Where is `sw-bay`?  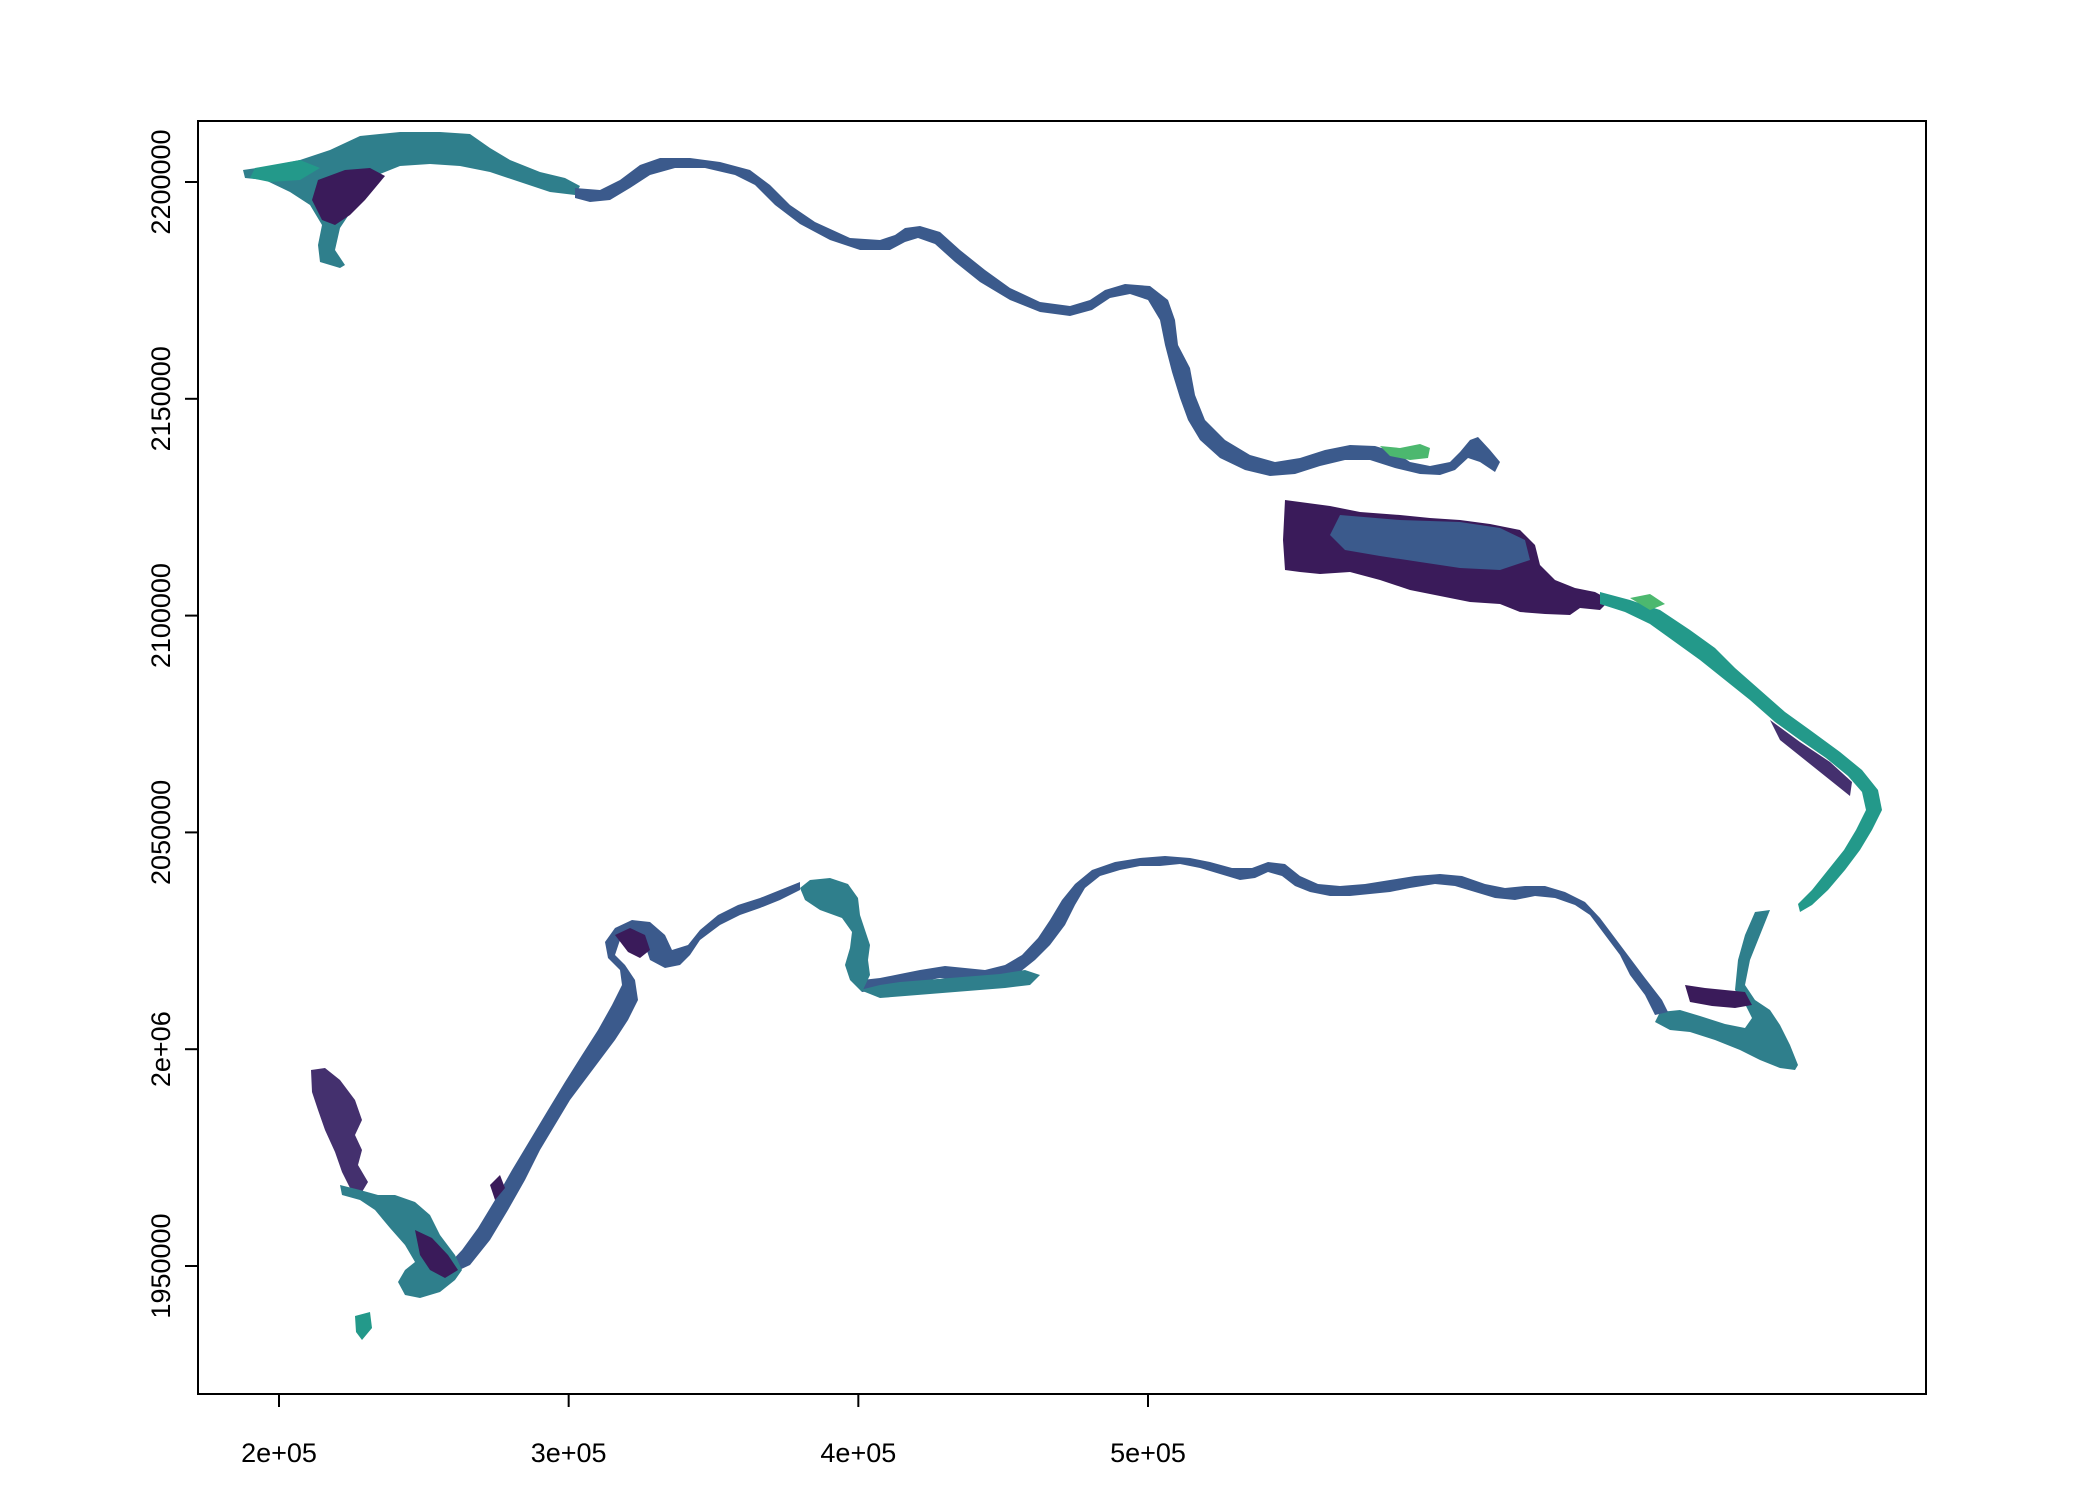 sw-bay is located at coordinates (339, 1130).